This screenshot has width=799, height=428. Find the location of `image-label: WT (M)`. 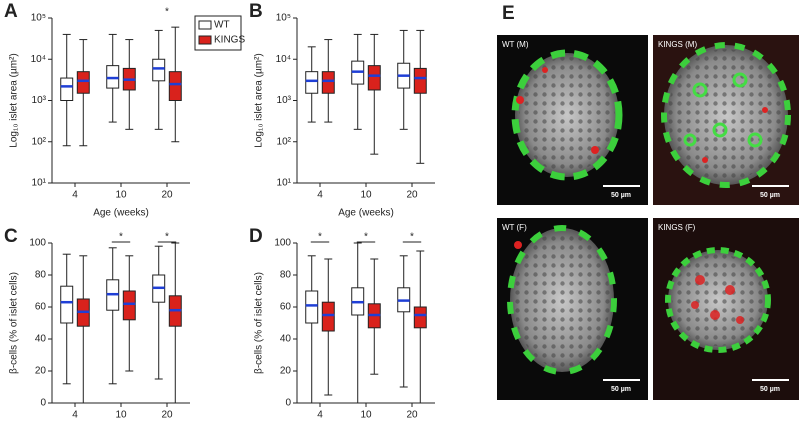

image-label: WT (M) is located at coordinates (515, 44).